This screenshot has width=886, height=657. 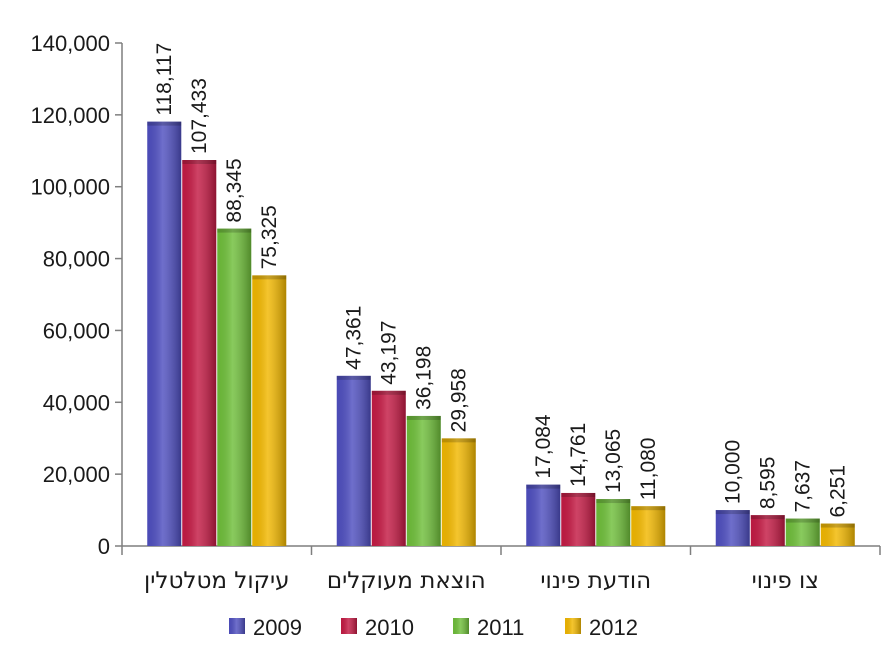 I want to click on y-tick-label: 120,000, so click(x=70, y=115).